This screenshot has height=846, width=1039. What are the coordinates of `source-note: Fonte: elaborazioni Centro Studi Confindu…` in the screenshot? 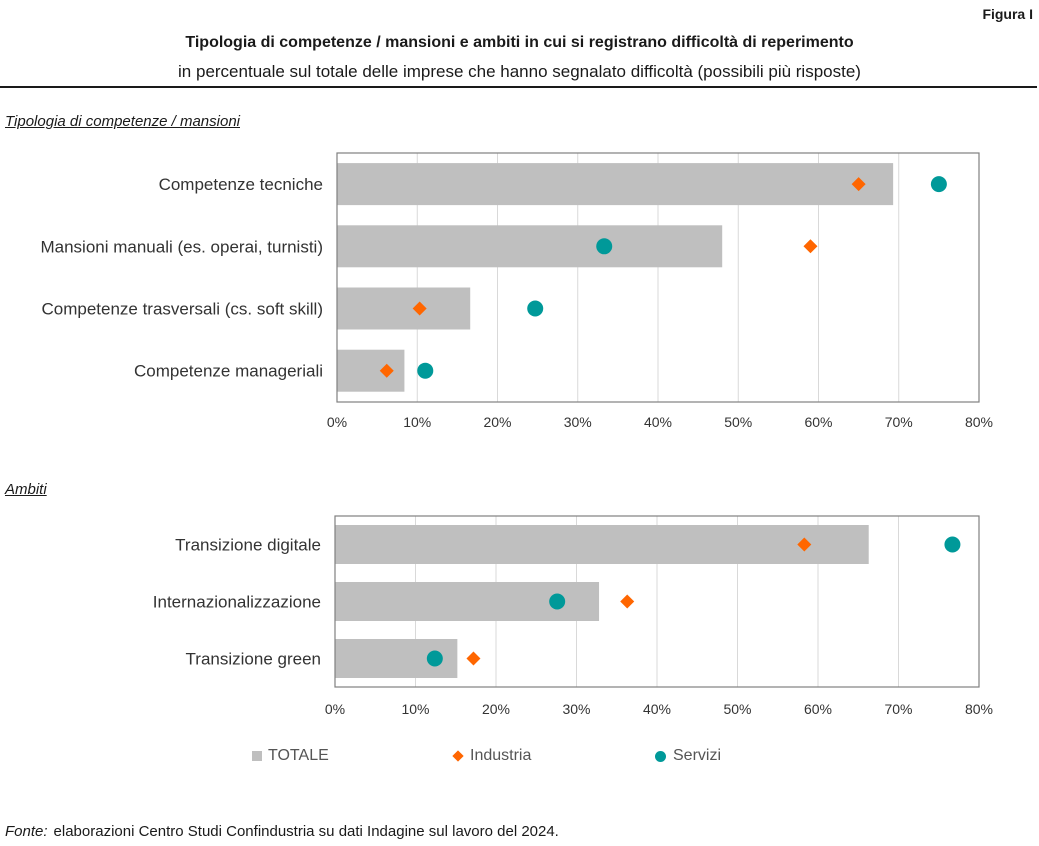 It's located at (282, 831).